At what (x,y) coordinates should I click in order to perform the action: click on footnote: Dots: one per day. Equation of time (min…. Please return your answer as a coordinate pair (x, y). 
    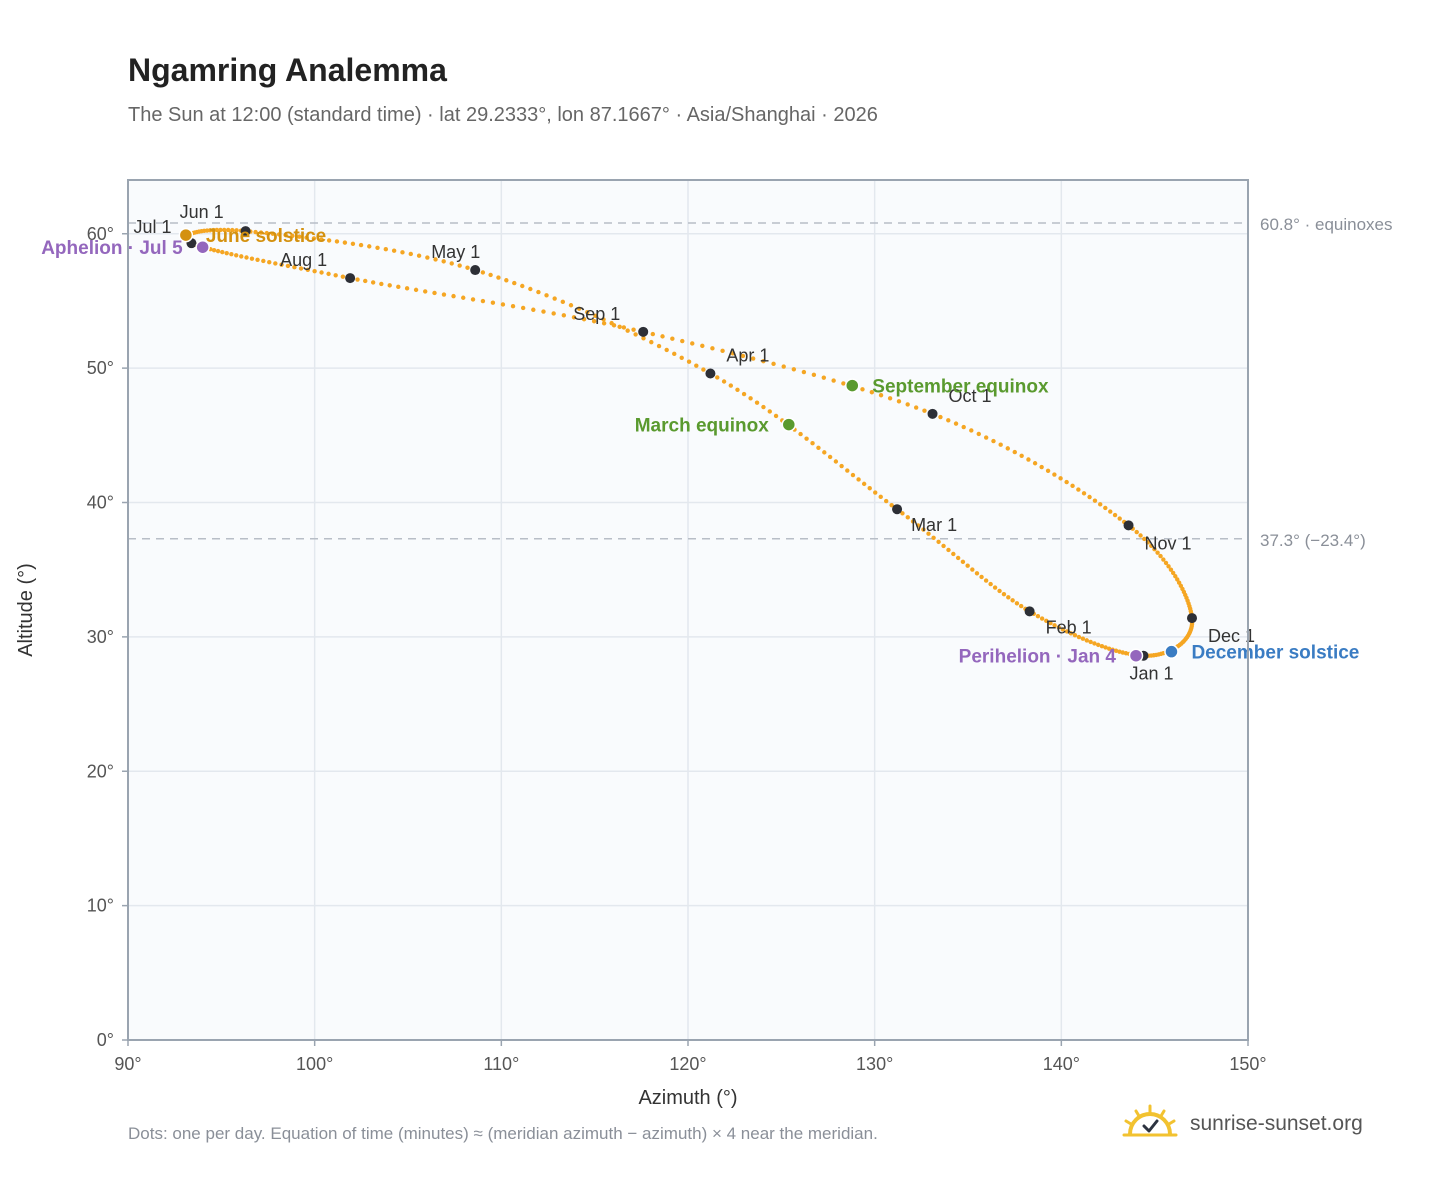
    Looking at the image, I should click on (503, 1133).